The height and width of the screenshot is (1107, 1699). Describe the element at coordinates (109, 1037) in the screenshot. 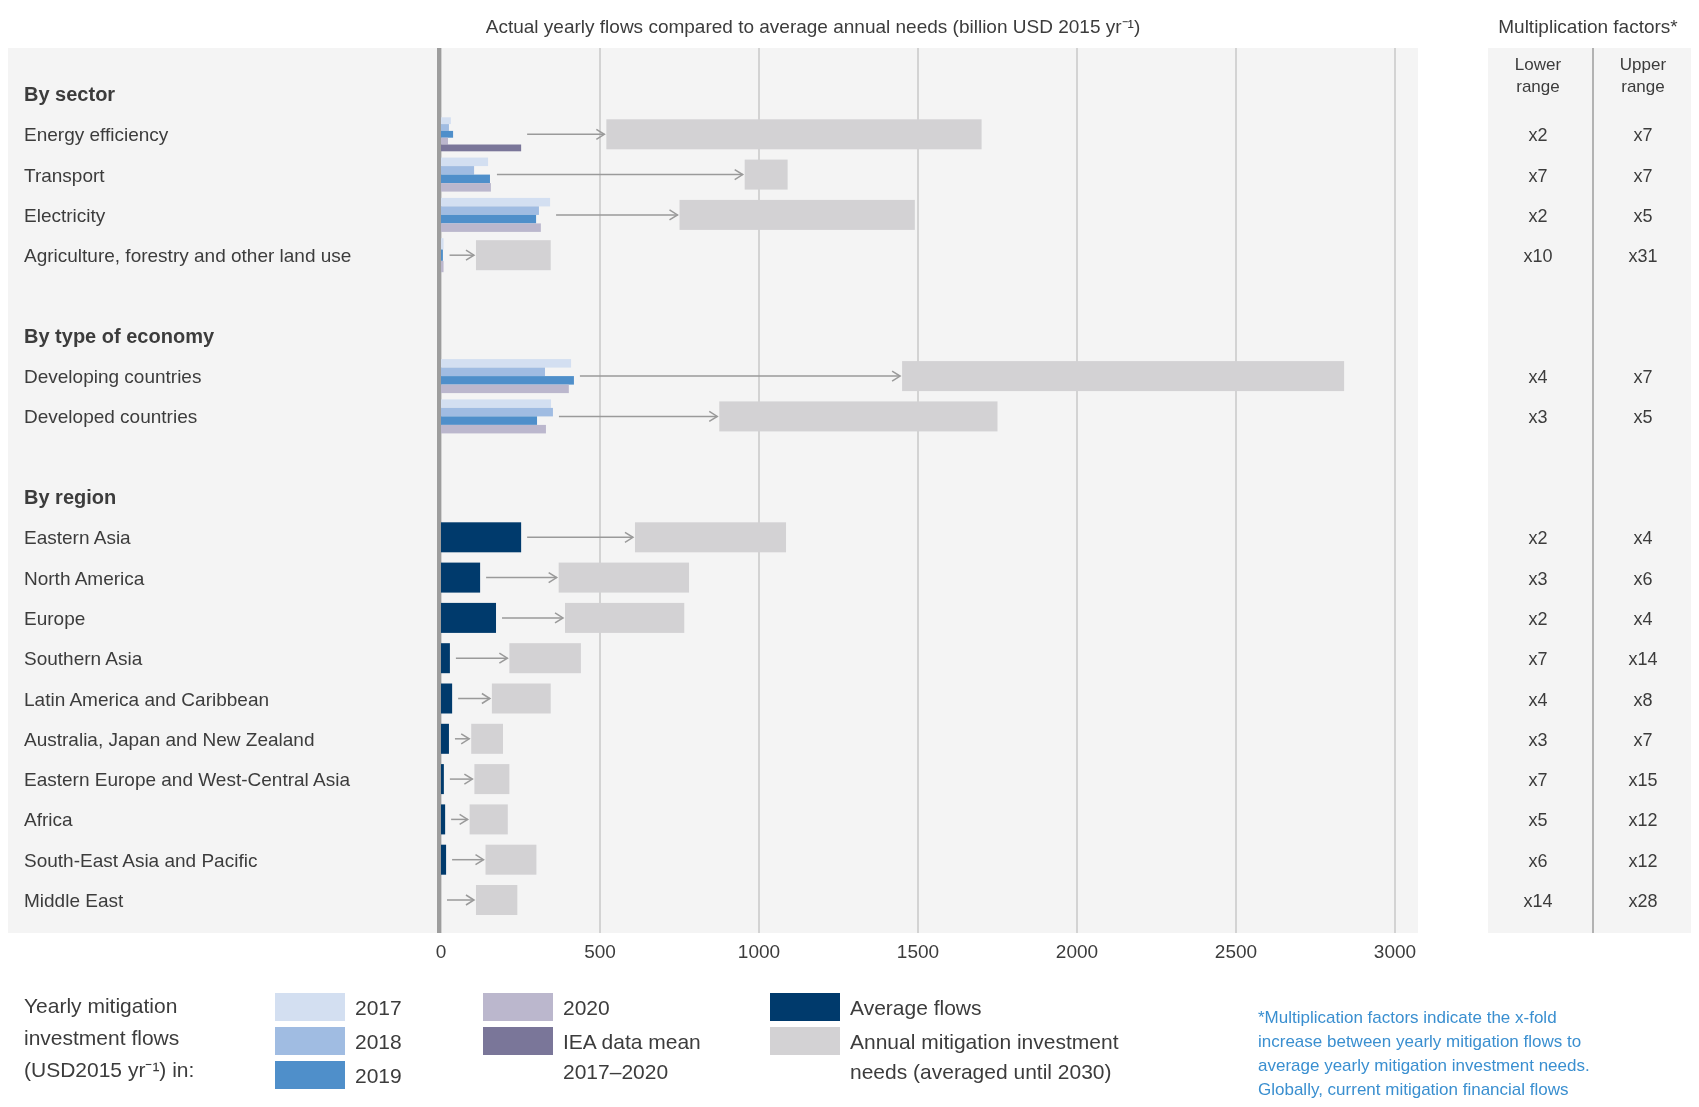

I see `legend-title: Yearly mitigation investment flows (USD2015 yr⁻¹) in:` at that location.